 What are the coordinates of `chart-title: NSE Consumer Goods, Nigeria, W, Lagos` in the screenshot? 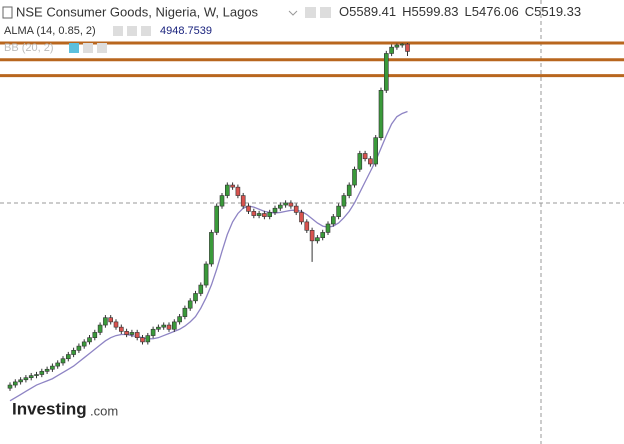 It's located at (137, 11).